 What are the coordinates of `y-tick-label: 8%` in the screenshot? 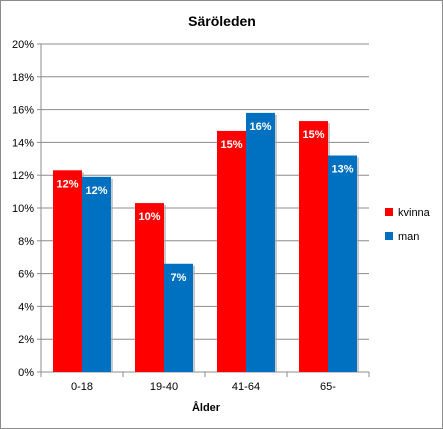 It's located at (26, 242).